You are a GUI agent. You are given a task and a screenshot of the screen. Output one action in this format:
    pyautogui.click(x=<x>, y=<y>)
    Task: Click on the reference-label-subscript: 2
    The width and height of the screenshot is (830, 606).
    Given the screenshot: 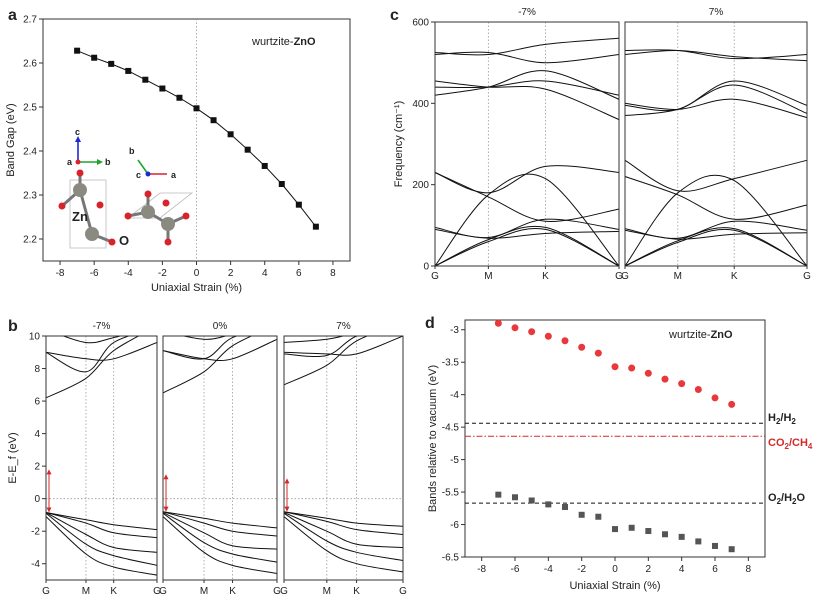 What is the action you would take?
    pyautogui.click(x=794, y=501)
    